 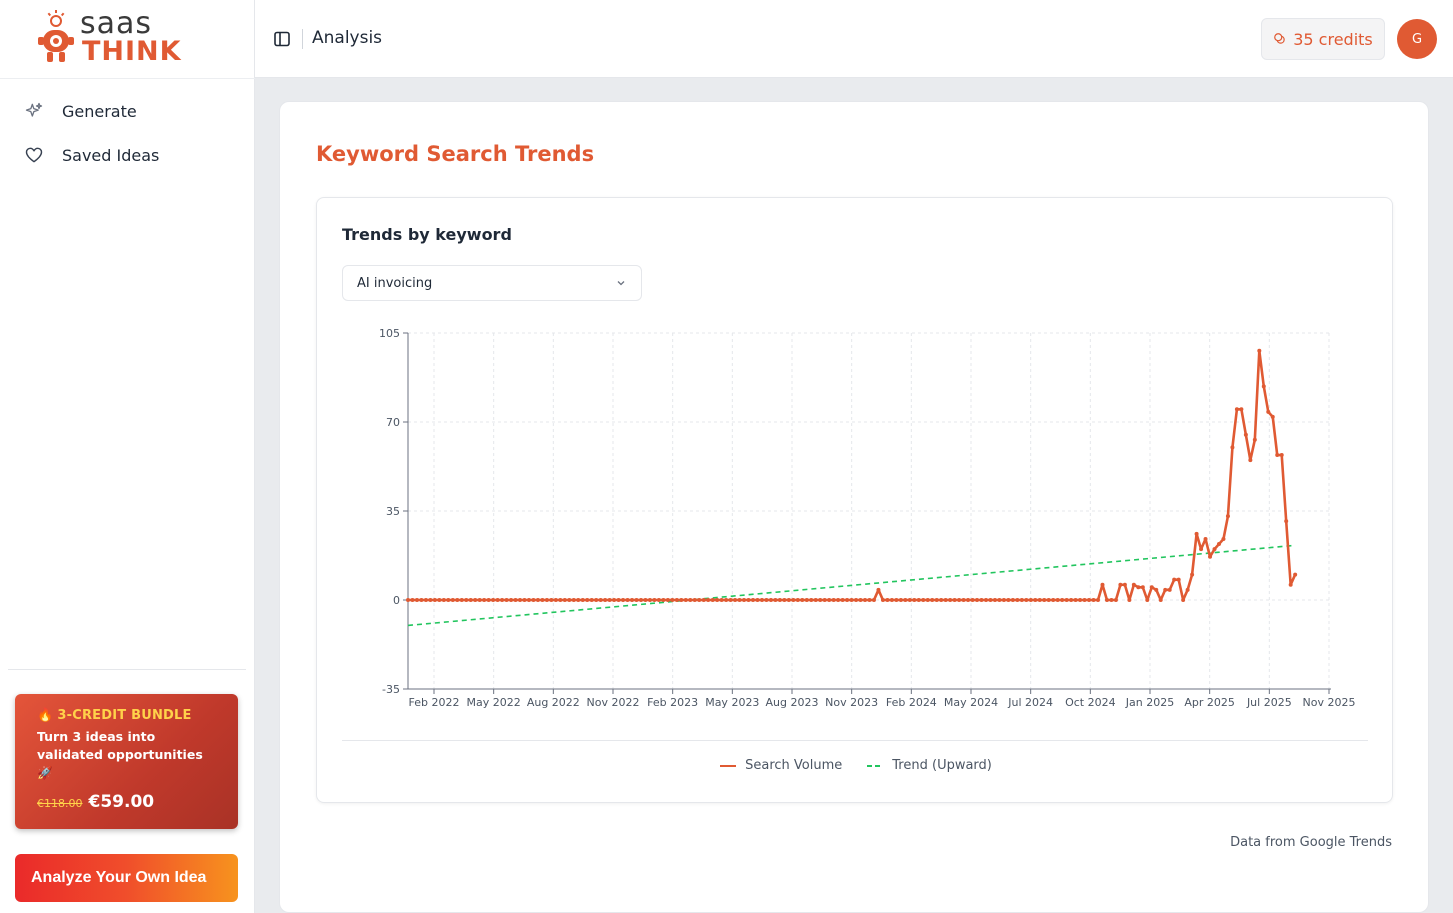 I want to click on keyword-select: AI invoicing, so click(x=492, y=283).